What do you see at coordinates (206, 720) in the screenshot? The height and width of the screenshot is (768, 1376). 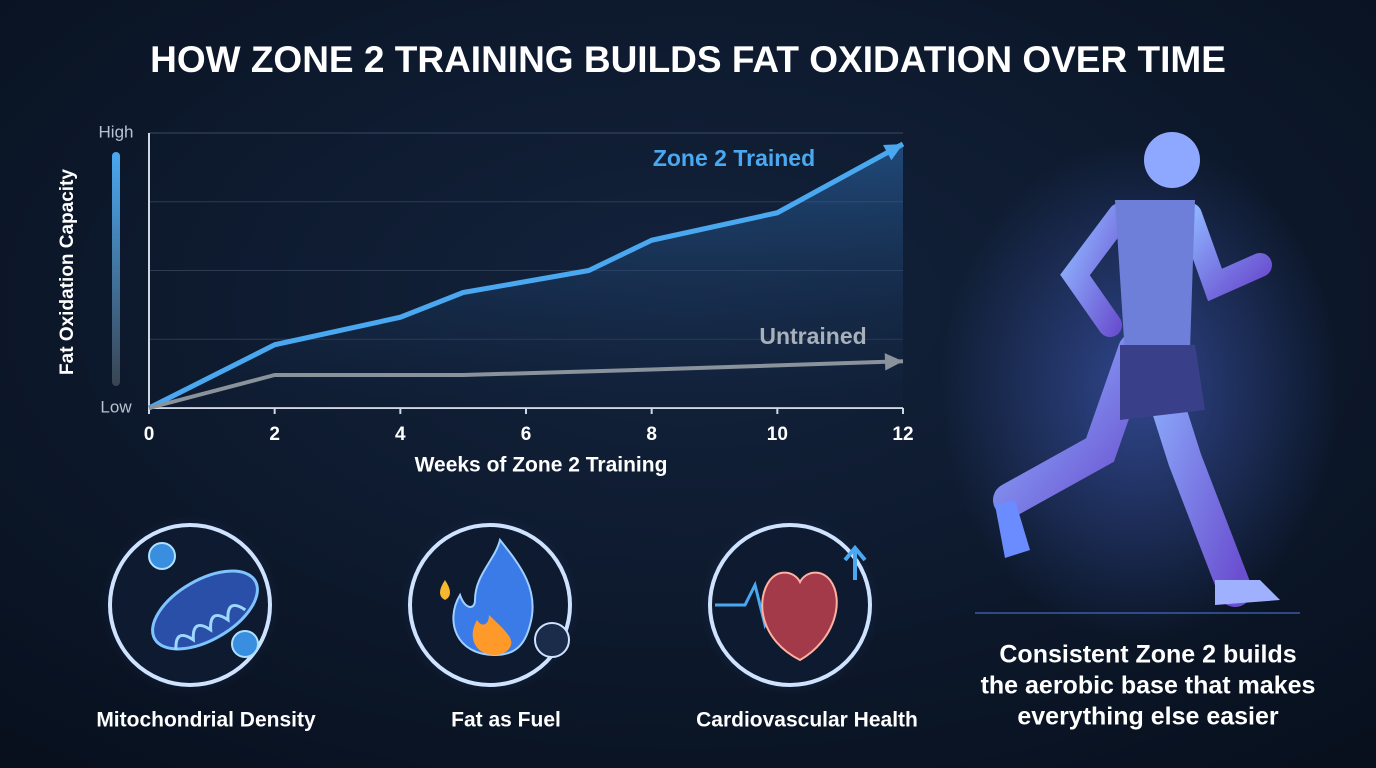 I see `benefit-label: Mitochondrial Density` at bounding box center [206, 720].